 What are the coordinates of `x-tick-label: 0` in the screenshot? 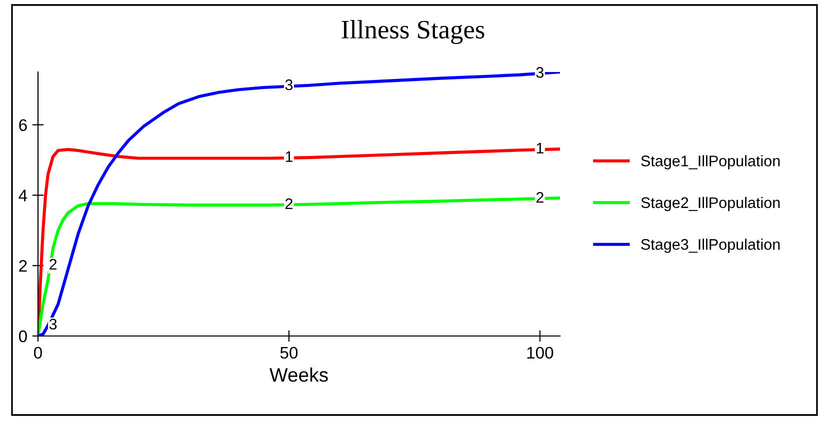 It's located at (38, 352).